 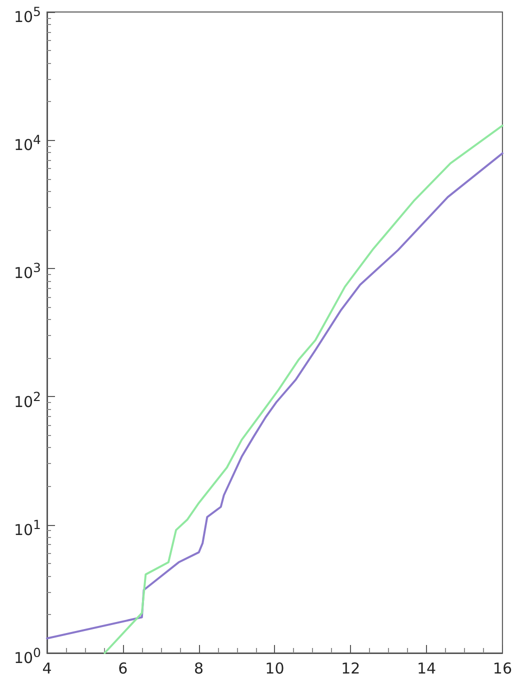 What do you see at coordinates (27, 656) in the screenshot?
I see `y-tick-label: 10$^{0}$` at bounding box center [27, 656].